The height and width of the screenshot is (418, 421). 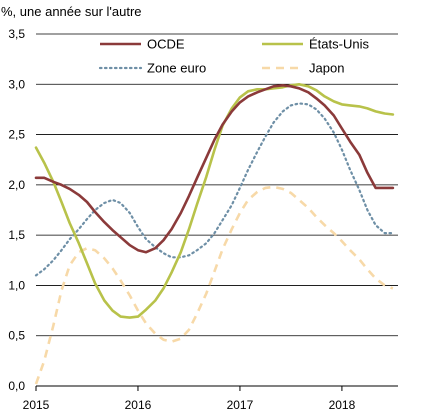 I want to click on y-tick-label: 3,0, so click(x=16, y=84).